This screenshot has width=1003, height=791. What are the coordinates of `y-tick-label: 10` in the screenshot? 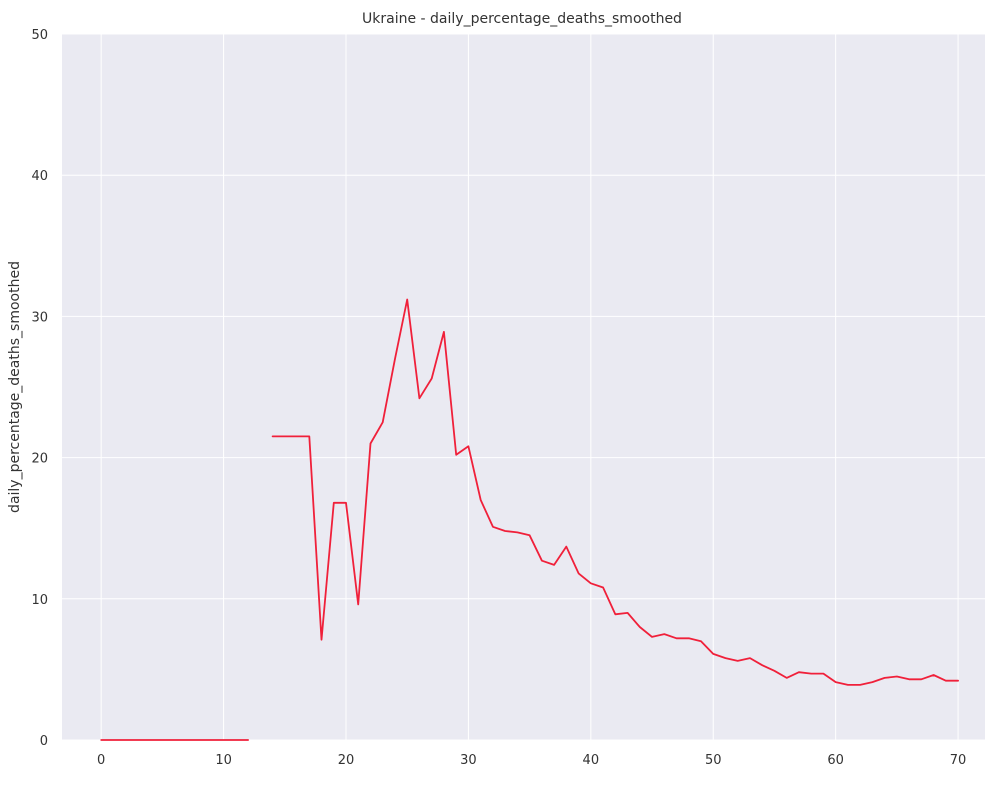 It's located at (39, 600).